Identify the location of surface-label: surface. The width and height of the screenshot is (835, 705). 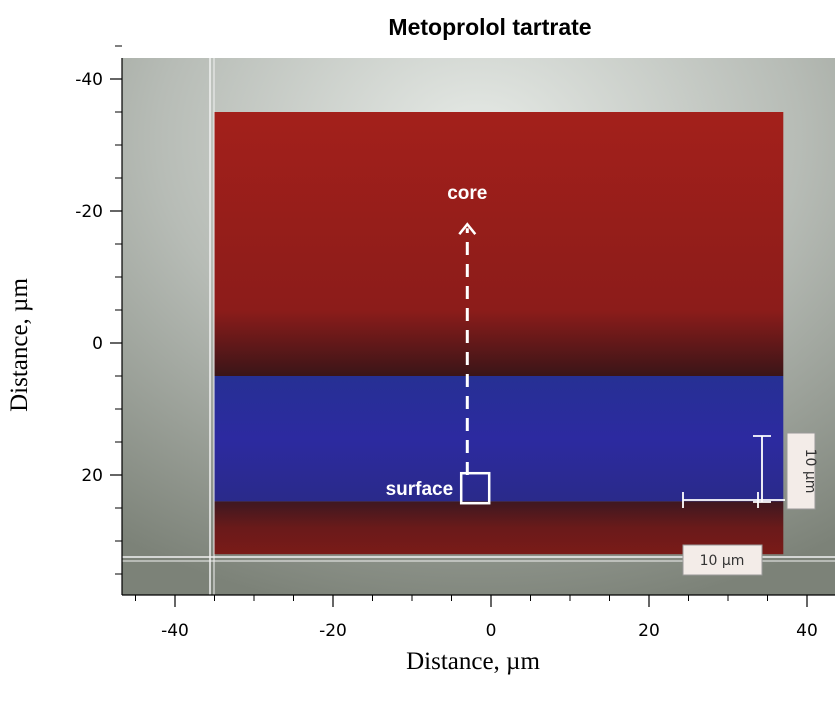
(420, 489).